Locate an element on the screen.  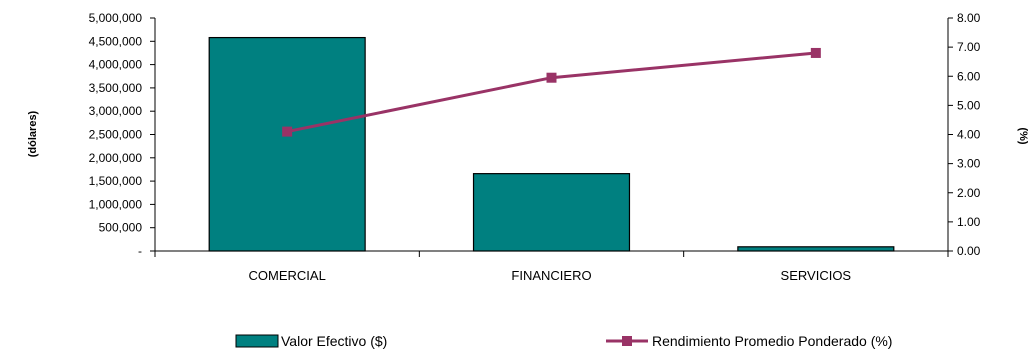
line-series is located at coordinates (551, 92).